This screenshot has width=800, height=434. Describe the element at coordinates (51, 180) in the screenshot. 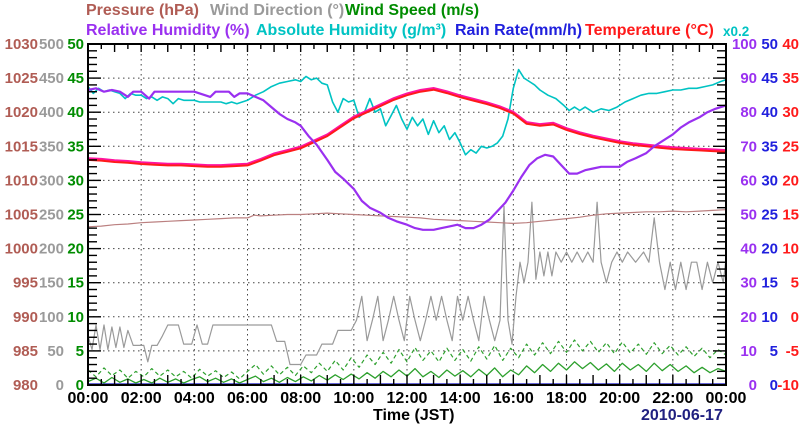

I see `wind_direction-tick-label: 300` at that location.